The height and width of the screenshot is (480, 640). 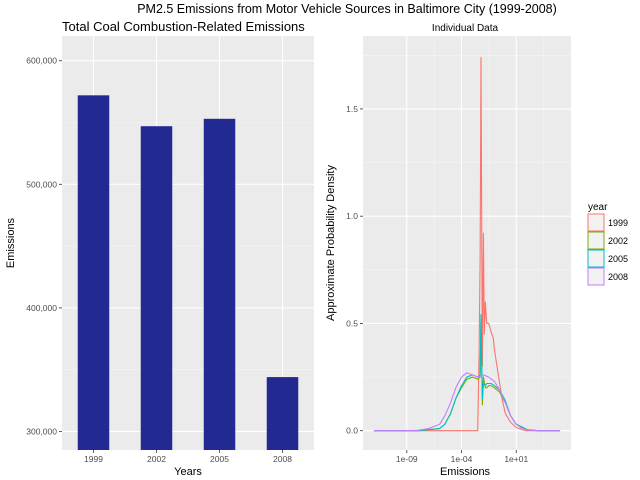 What do you see at coordinates (352, 216) in the screenshot?
I see `density-y-tick-label: 1.0` at bounding box center [352, 216].